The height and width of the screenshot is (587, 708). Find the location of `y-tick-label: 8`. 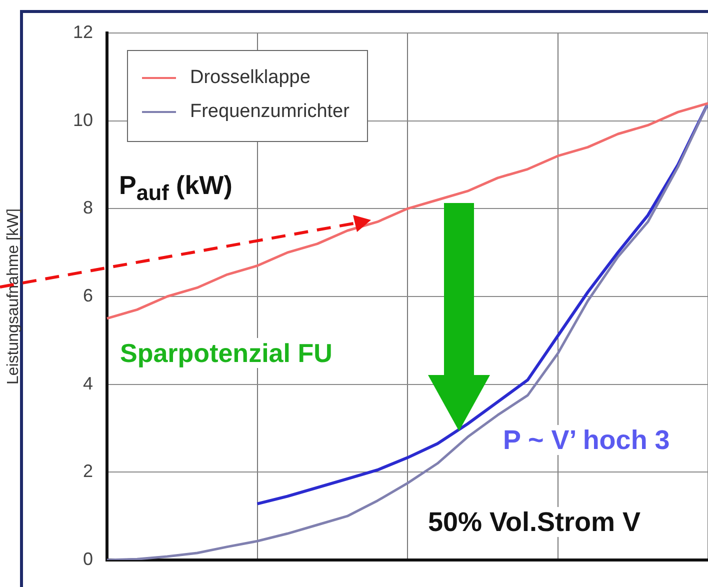

y-tick-label: 8 is located at coordinates (87, 208).